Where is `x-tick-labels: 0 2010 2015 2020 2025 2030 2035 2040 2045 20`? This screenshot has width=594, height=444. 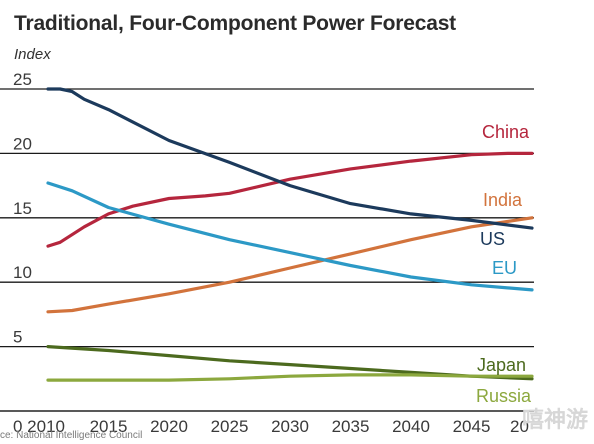
x-tick-labels: 0 2010 2015 2020 2025 2030 2035 2040 2045 20 is located at coordinates (271, 426).